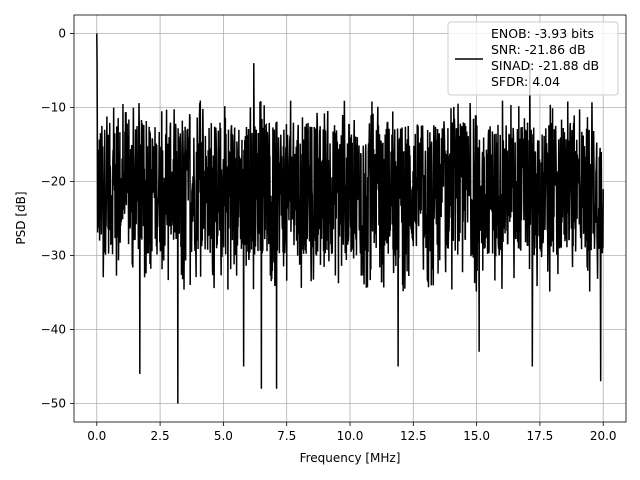  Describe the element at coordinates (223, 436) in the screenshot. I see `x-tick-label: 5.0` at that location.